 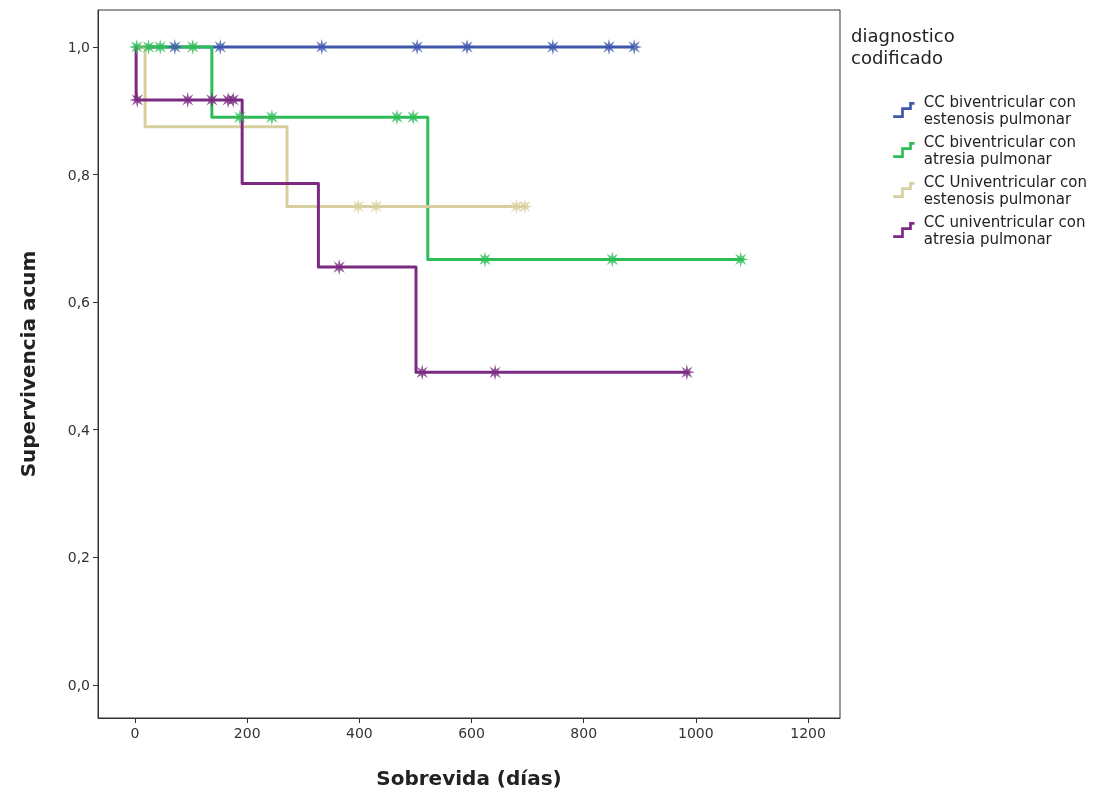 I want to click on x-tick-label: 1000, so click(x=696, y=733).